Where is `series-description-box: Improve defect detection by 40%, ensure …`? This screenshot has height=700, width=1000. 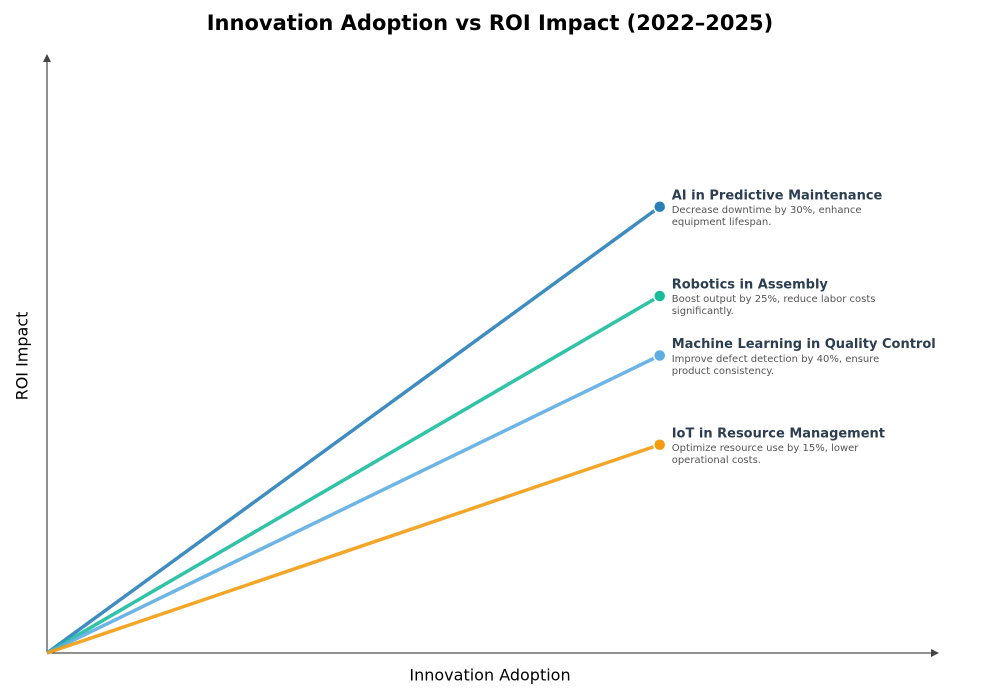
series-description-box: Improve defect detection by 40%, ensure … is located at coordinates (775, 365).